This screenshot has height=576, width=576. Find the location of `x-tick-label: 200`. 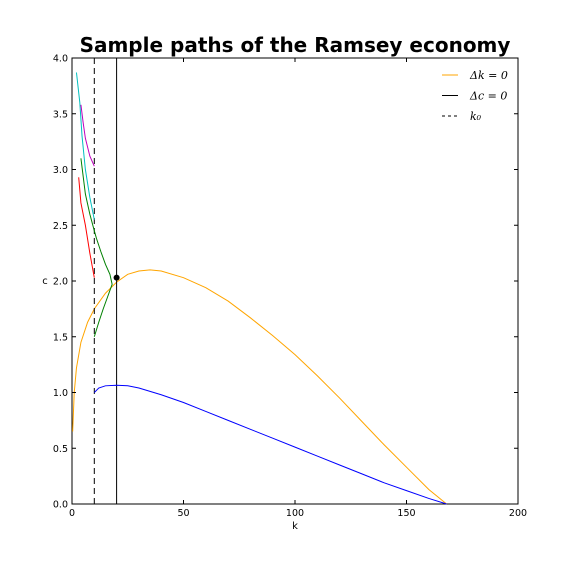

x-tick-label: 200 is located at coordinates (518, 513).